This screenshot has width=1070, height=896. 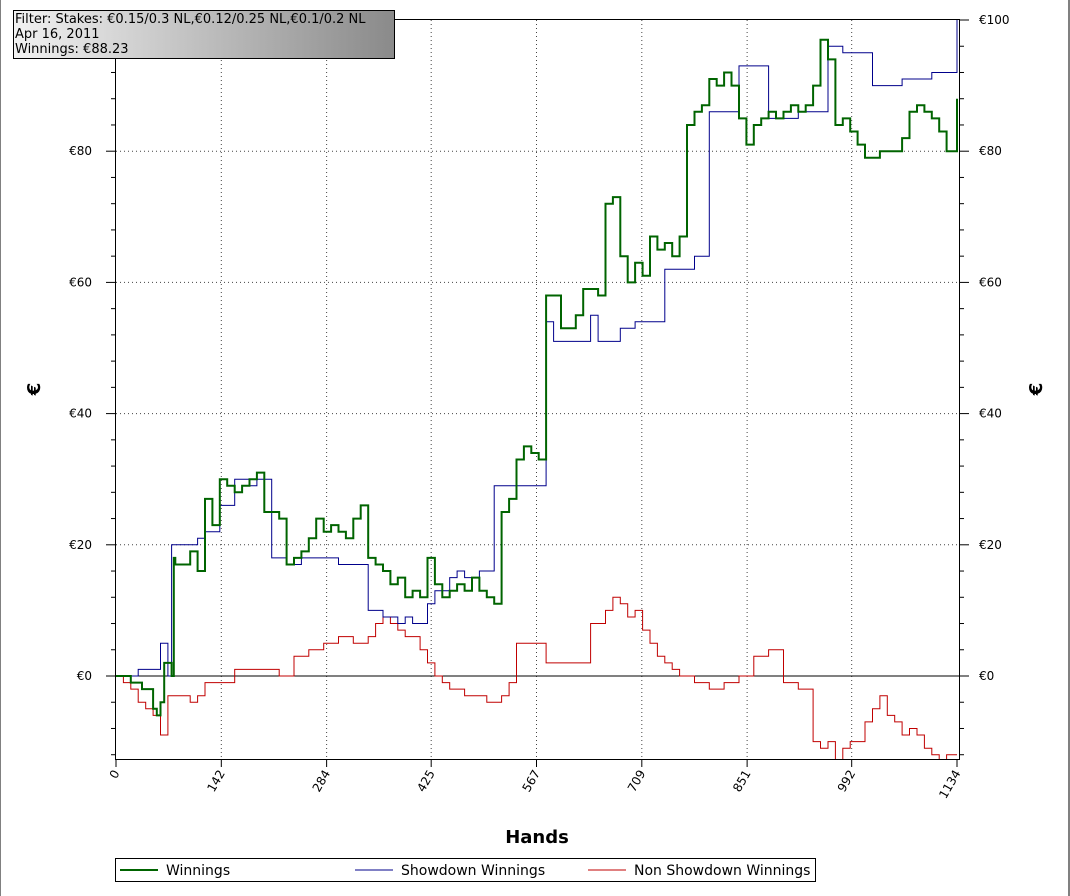 What do you see at coordinates (537, 837) in the screenshot?
I see `x-axis-title: Hands` at bounding box center [537, 837].